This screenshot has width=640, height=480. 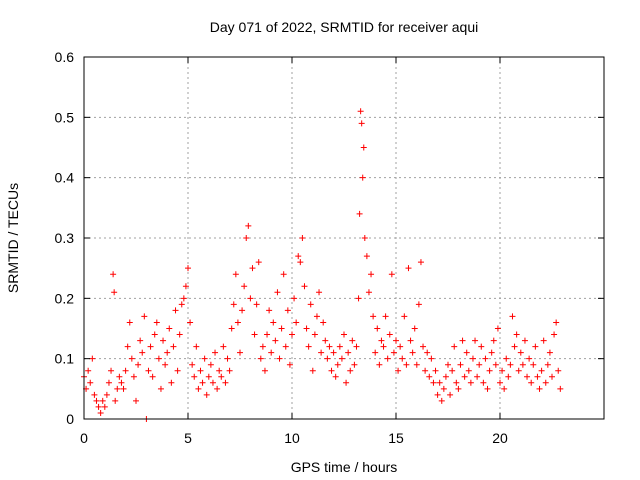 What do you see at coordinates (396, 438) in the screenshot?
I see `x-tick-label: 15` at bounding box center [396, 438].